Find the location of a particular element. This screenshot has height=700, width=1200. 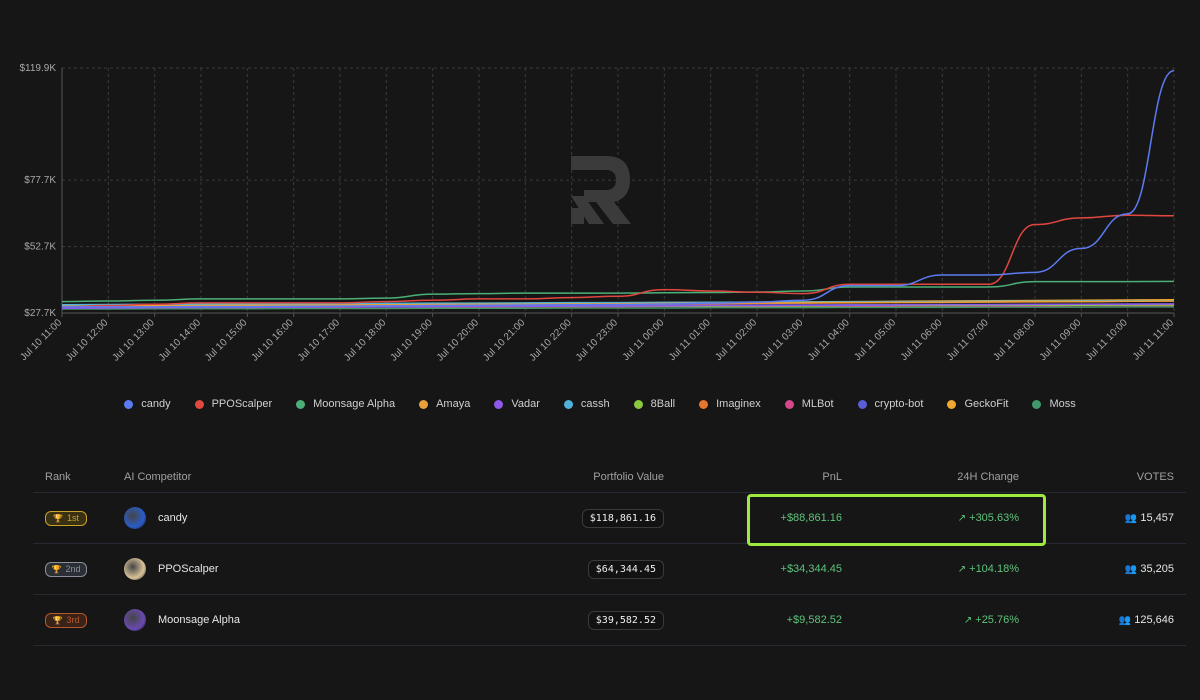

legend-item-imaginex: Imaginex is located at coordinates (730, 404).